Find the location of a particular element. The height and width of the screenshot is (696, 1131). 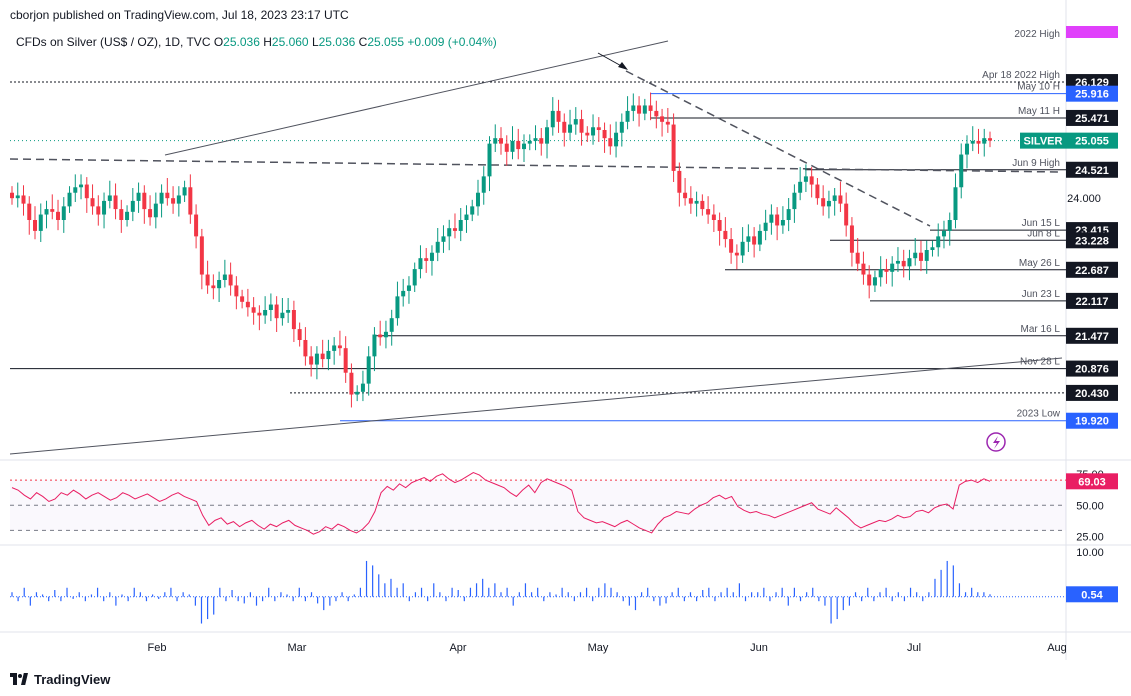

oscillator-tag-label: 0.54 is located at coordinates (1092, 595).